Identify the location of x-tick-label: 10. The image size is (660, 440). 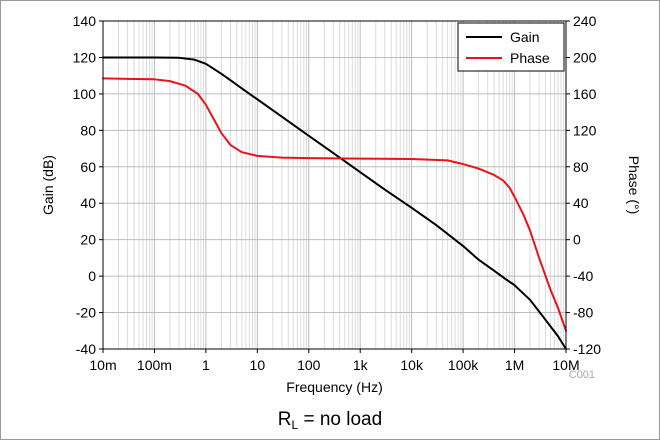
(258, 365).